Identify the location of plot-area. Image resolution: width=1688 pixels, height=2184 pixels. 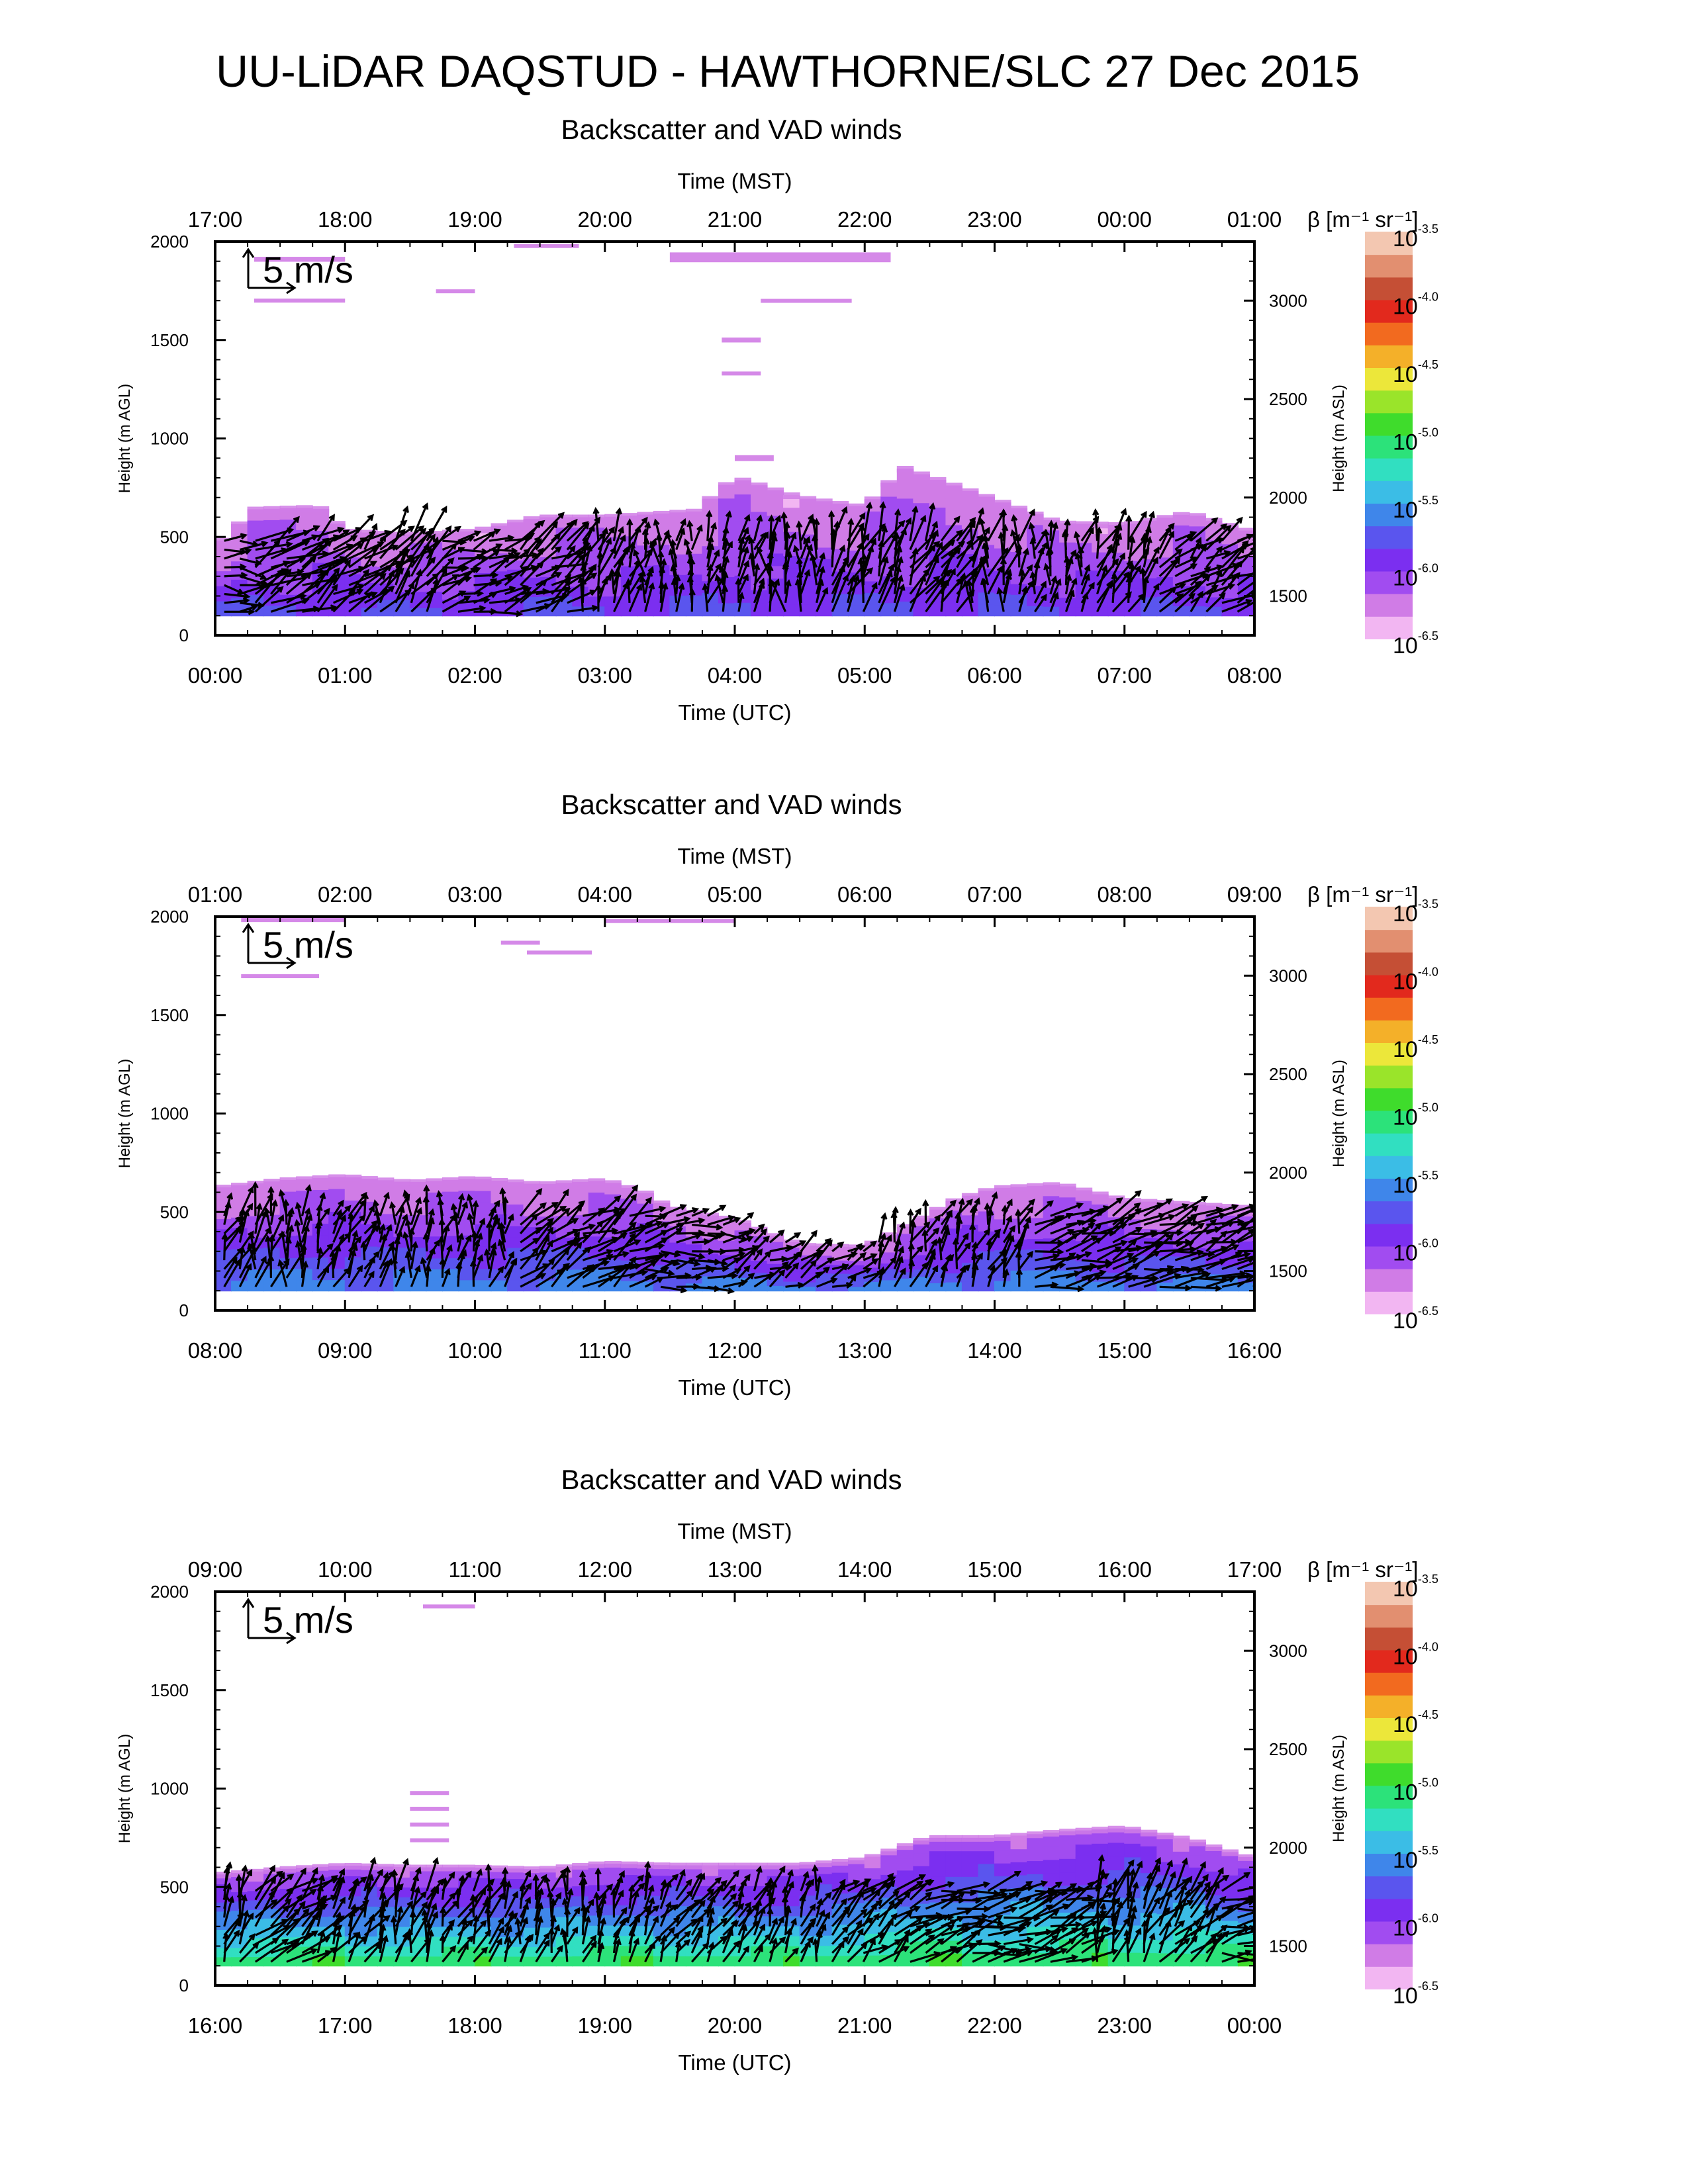
(734, 1106).